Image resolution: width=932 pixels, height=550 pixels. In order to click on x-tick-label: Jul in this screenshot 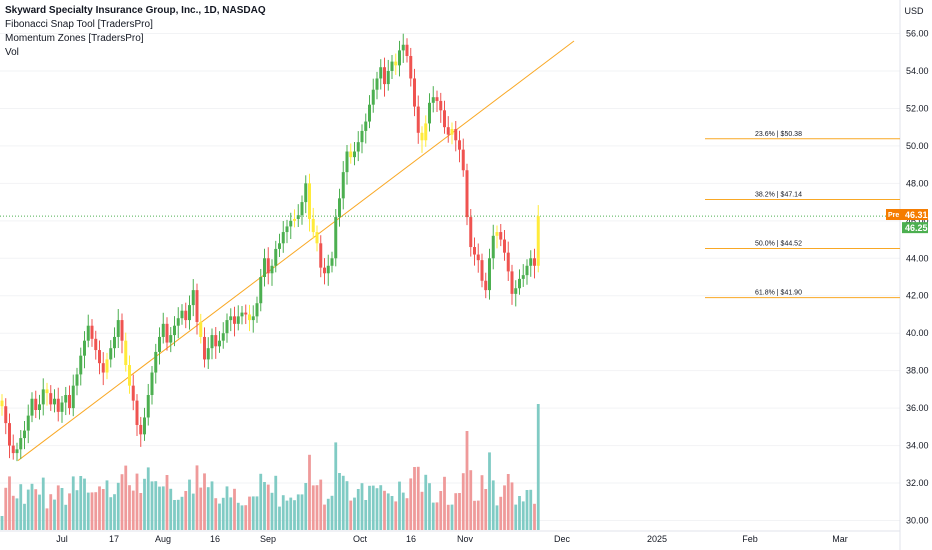, I will do `click(62, 539)`.